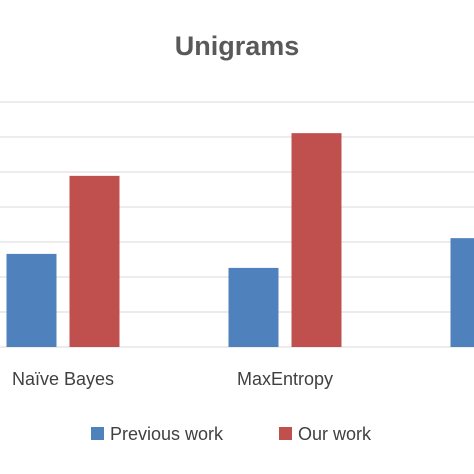  Describe the element at coordinates (285, 379) in the screenshot. I see `x-tick-label: MaxEntropy` at that location.